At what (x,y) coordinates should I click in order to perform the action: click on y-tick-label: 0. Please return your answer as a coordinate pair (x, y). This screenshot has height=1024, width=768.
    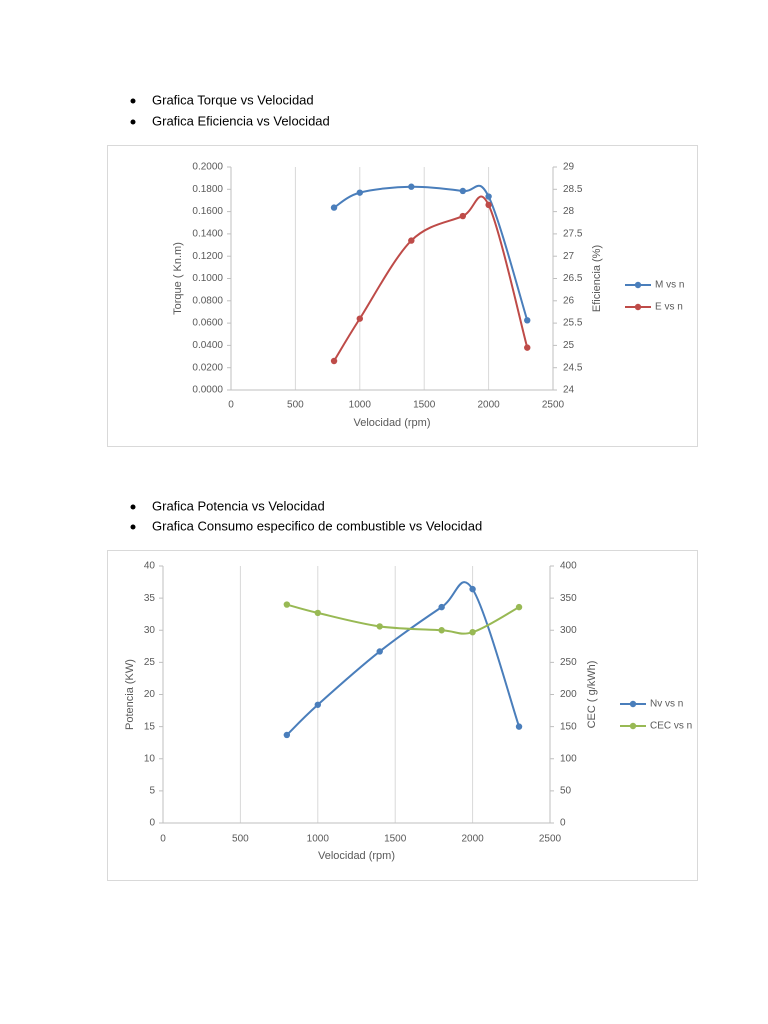
    Looking at the image, I should click on (152, 823).